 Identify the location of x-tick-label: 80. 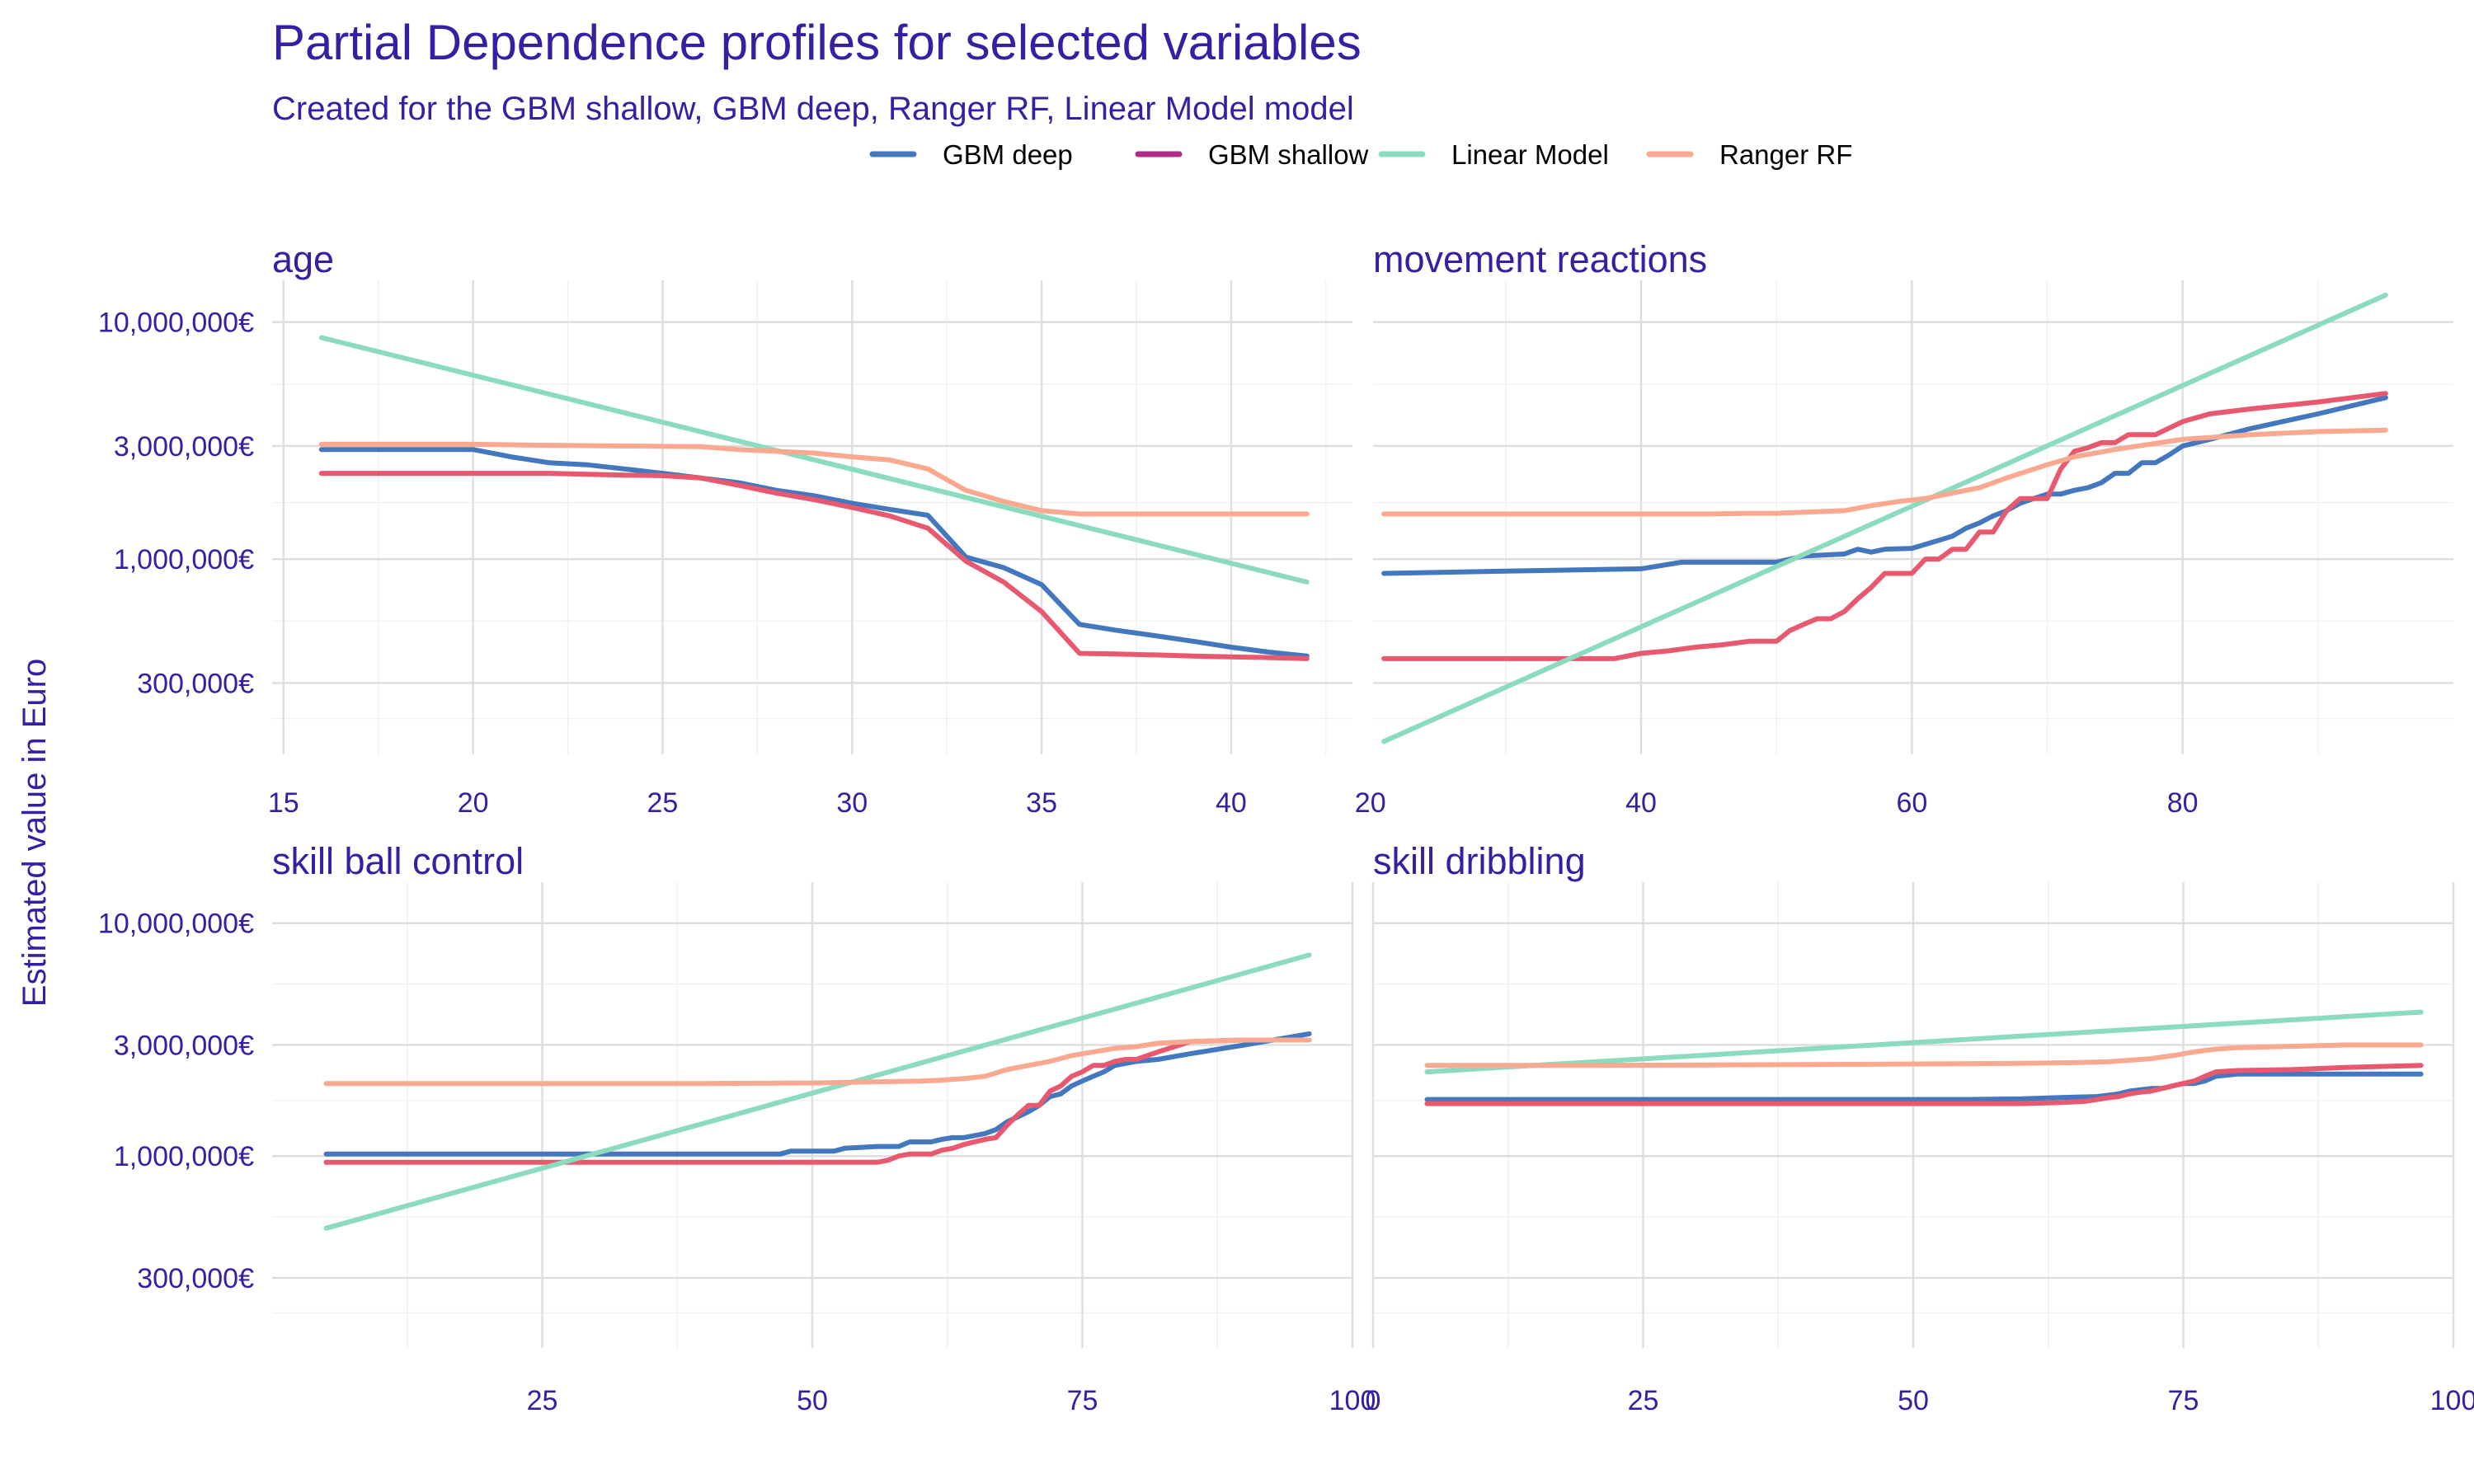
(2183, 803).